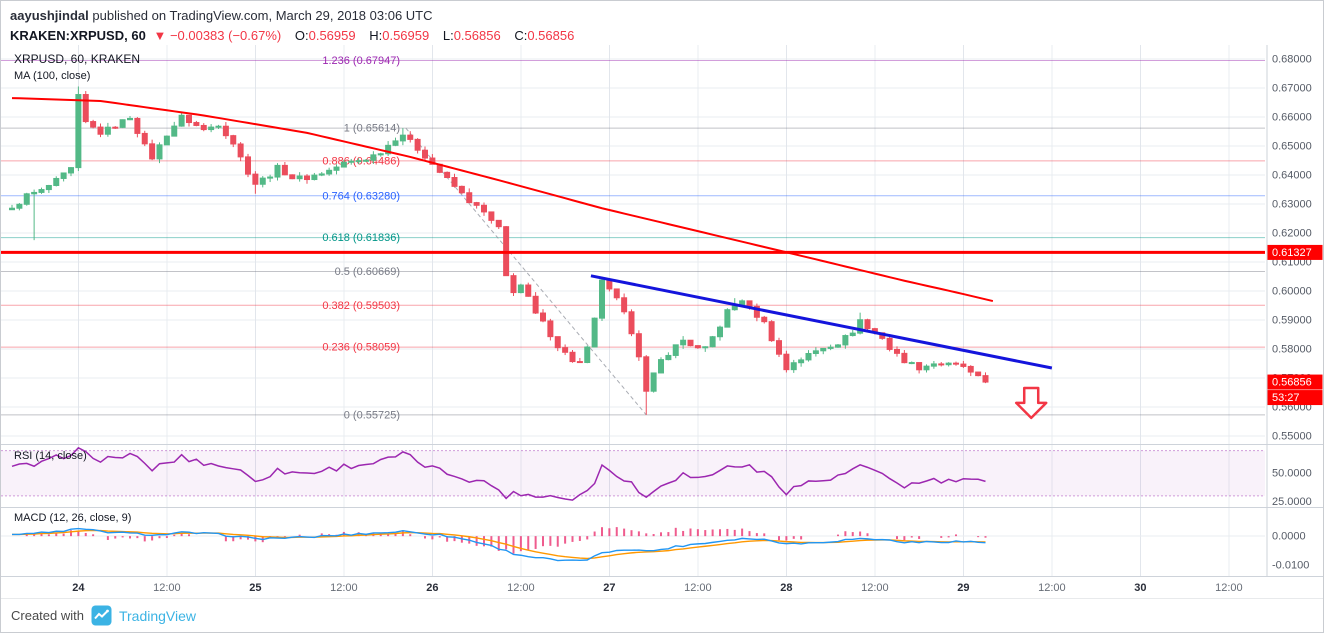 The height and width of the screenshot is (633, 1324). I want to click on svg-text: 25.0000, so click(1292, 502).